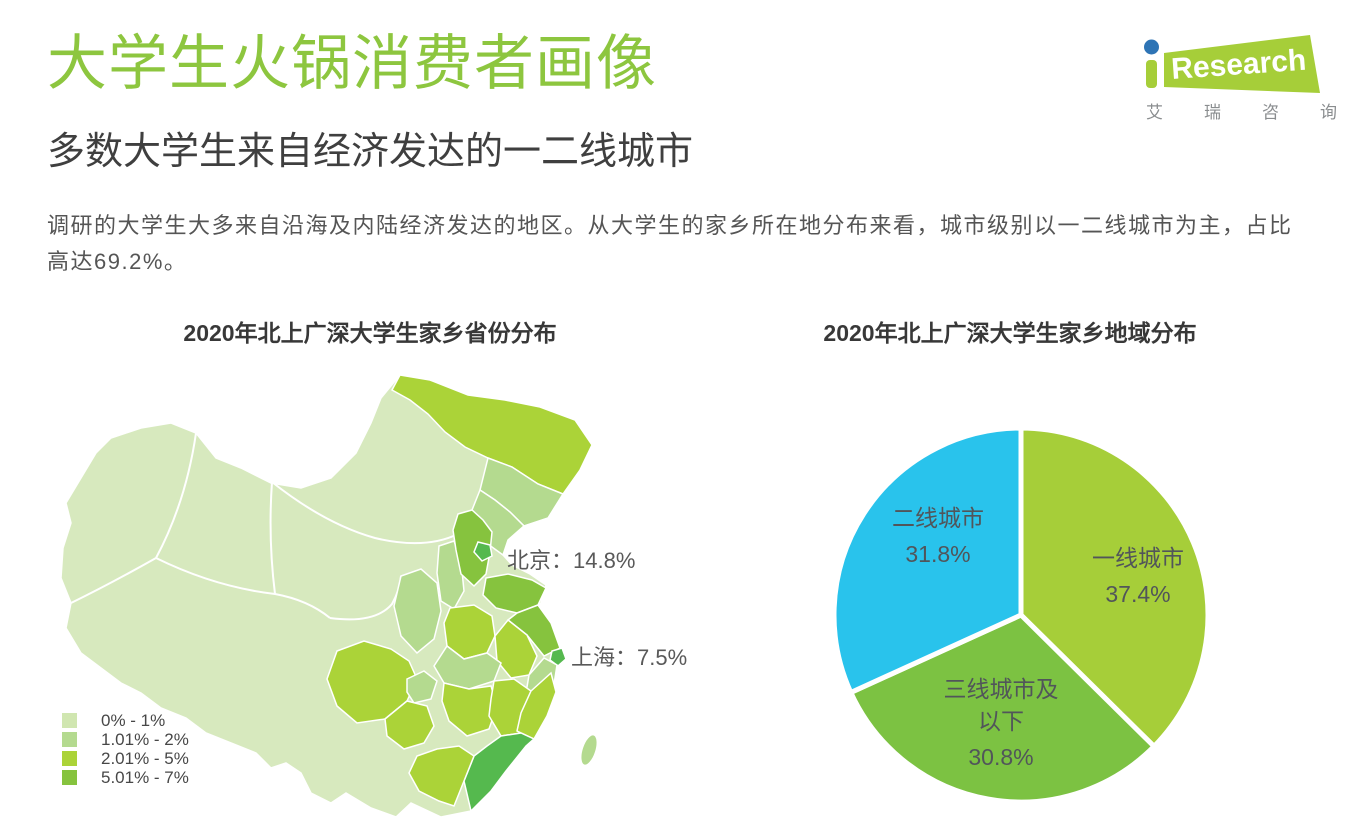 The image size is (1360, 832). I want to click on logo-i-stem, so click(1151, 74).